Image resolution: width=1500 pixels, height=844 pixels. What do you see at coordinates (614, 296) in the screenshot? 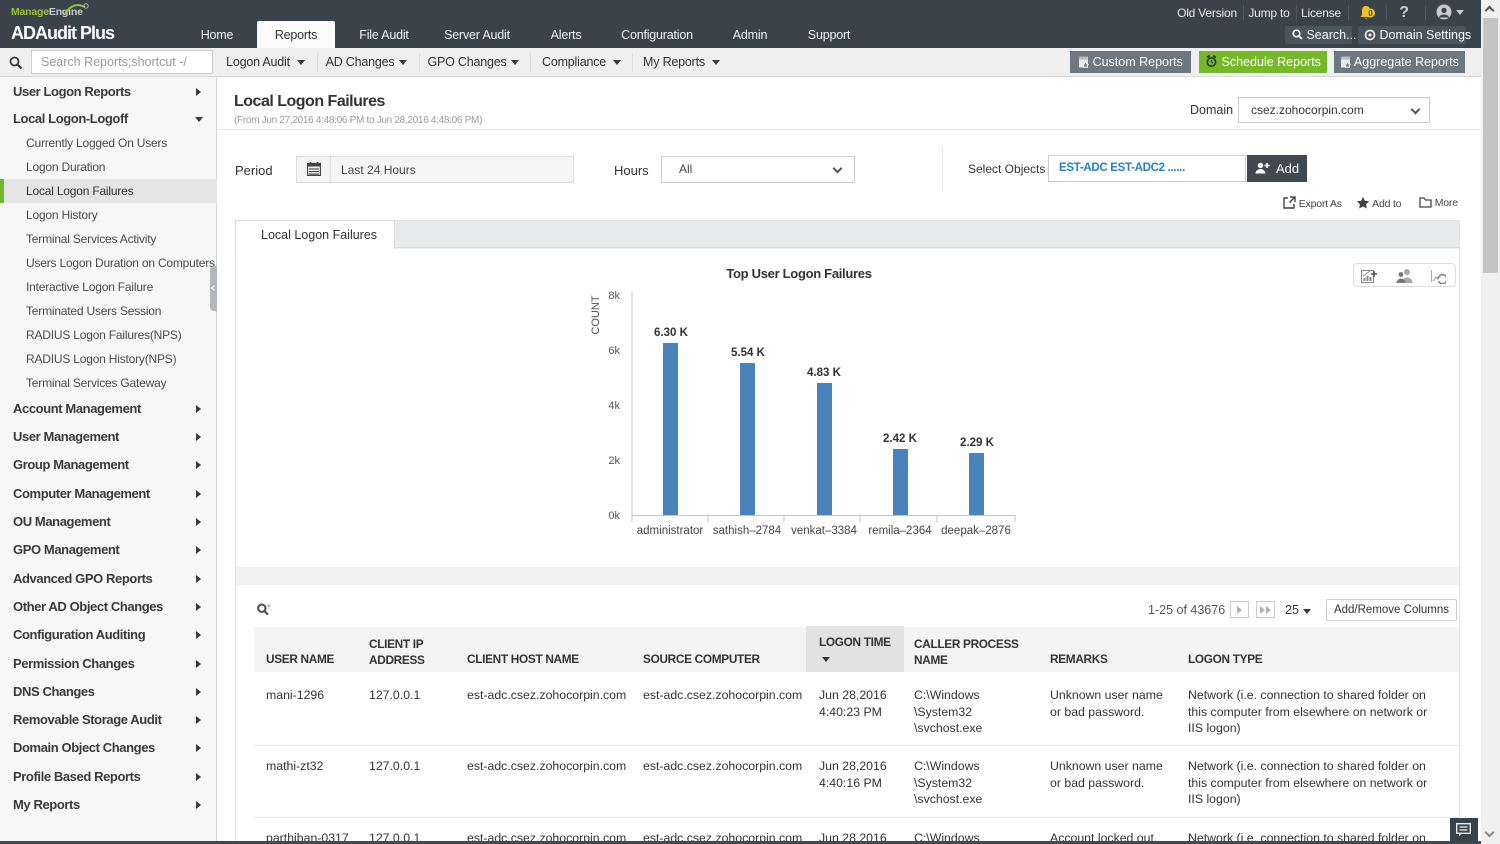
I see `svg-text: 8k` at bounding box center [614, 296].